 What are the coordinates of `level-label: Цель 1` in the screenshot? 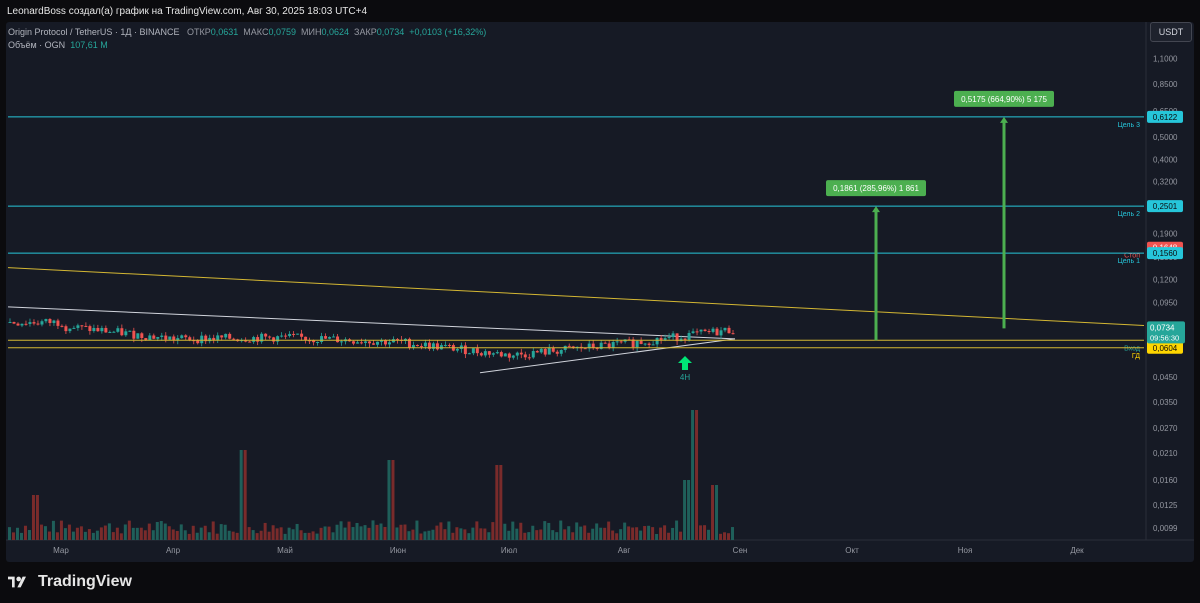 It's located at (1129, 261).